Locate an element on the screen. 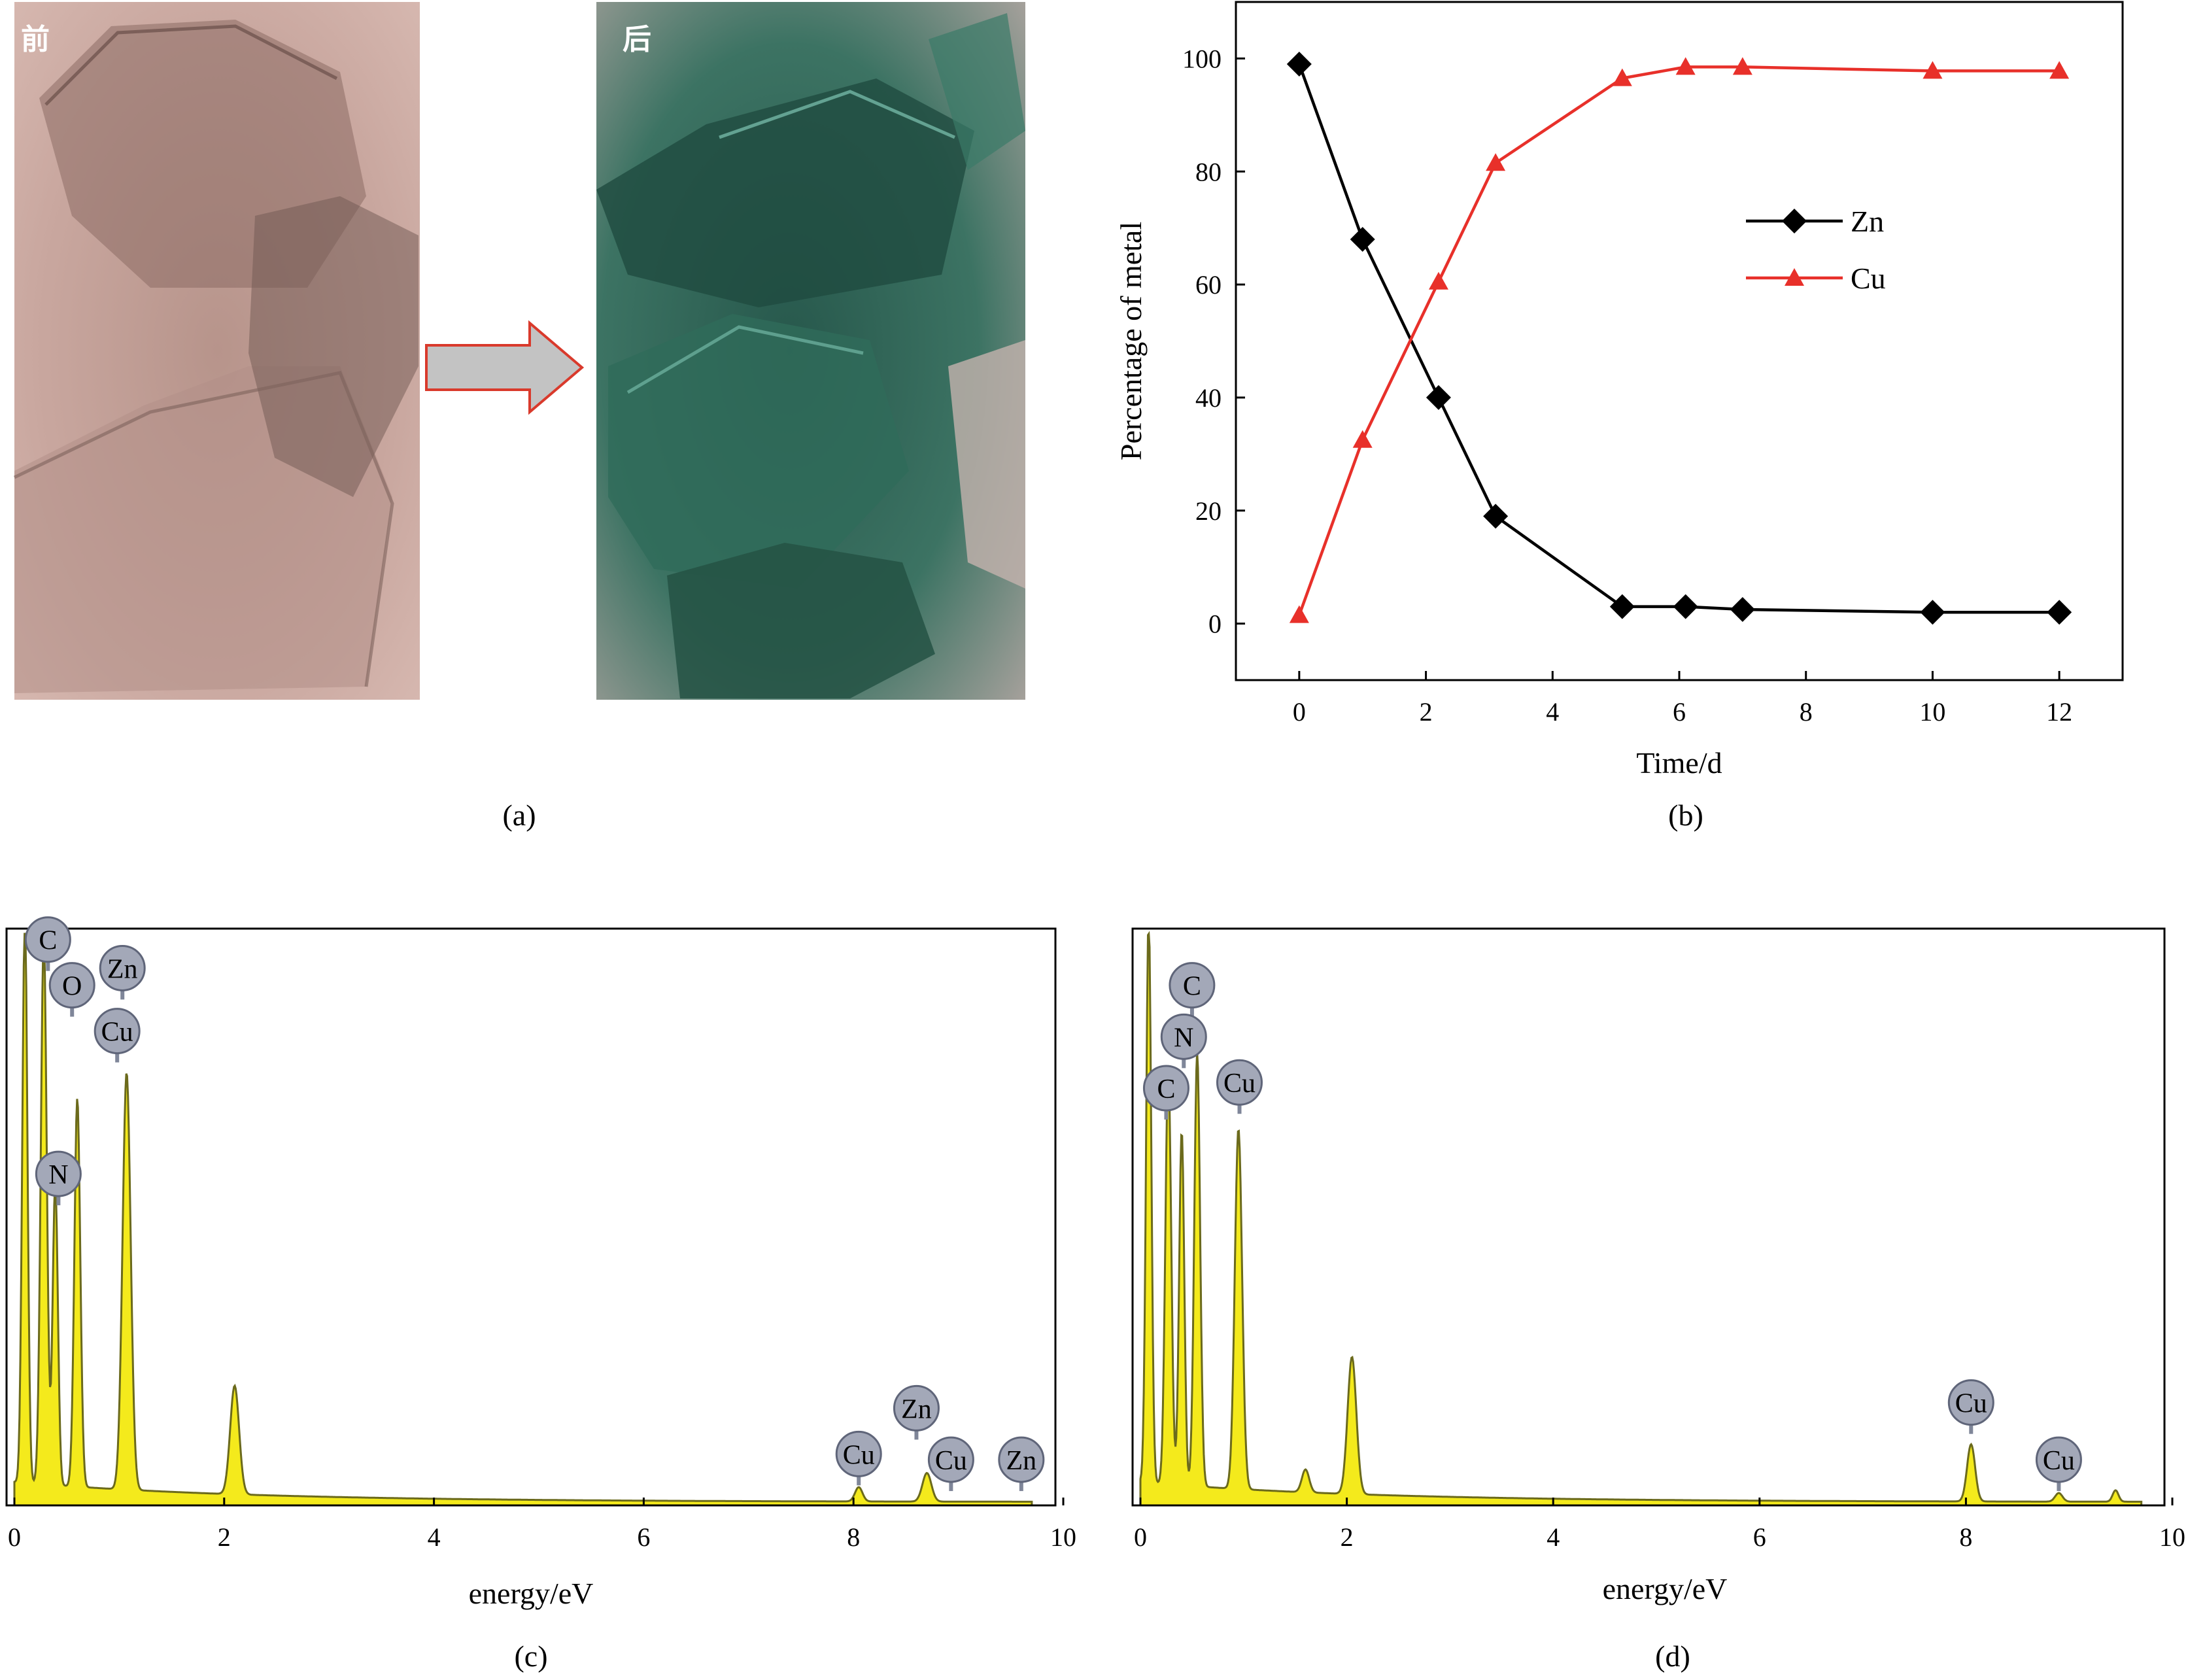  series-cu is located at coordinates (1679, 340).